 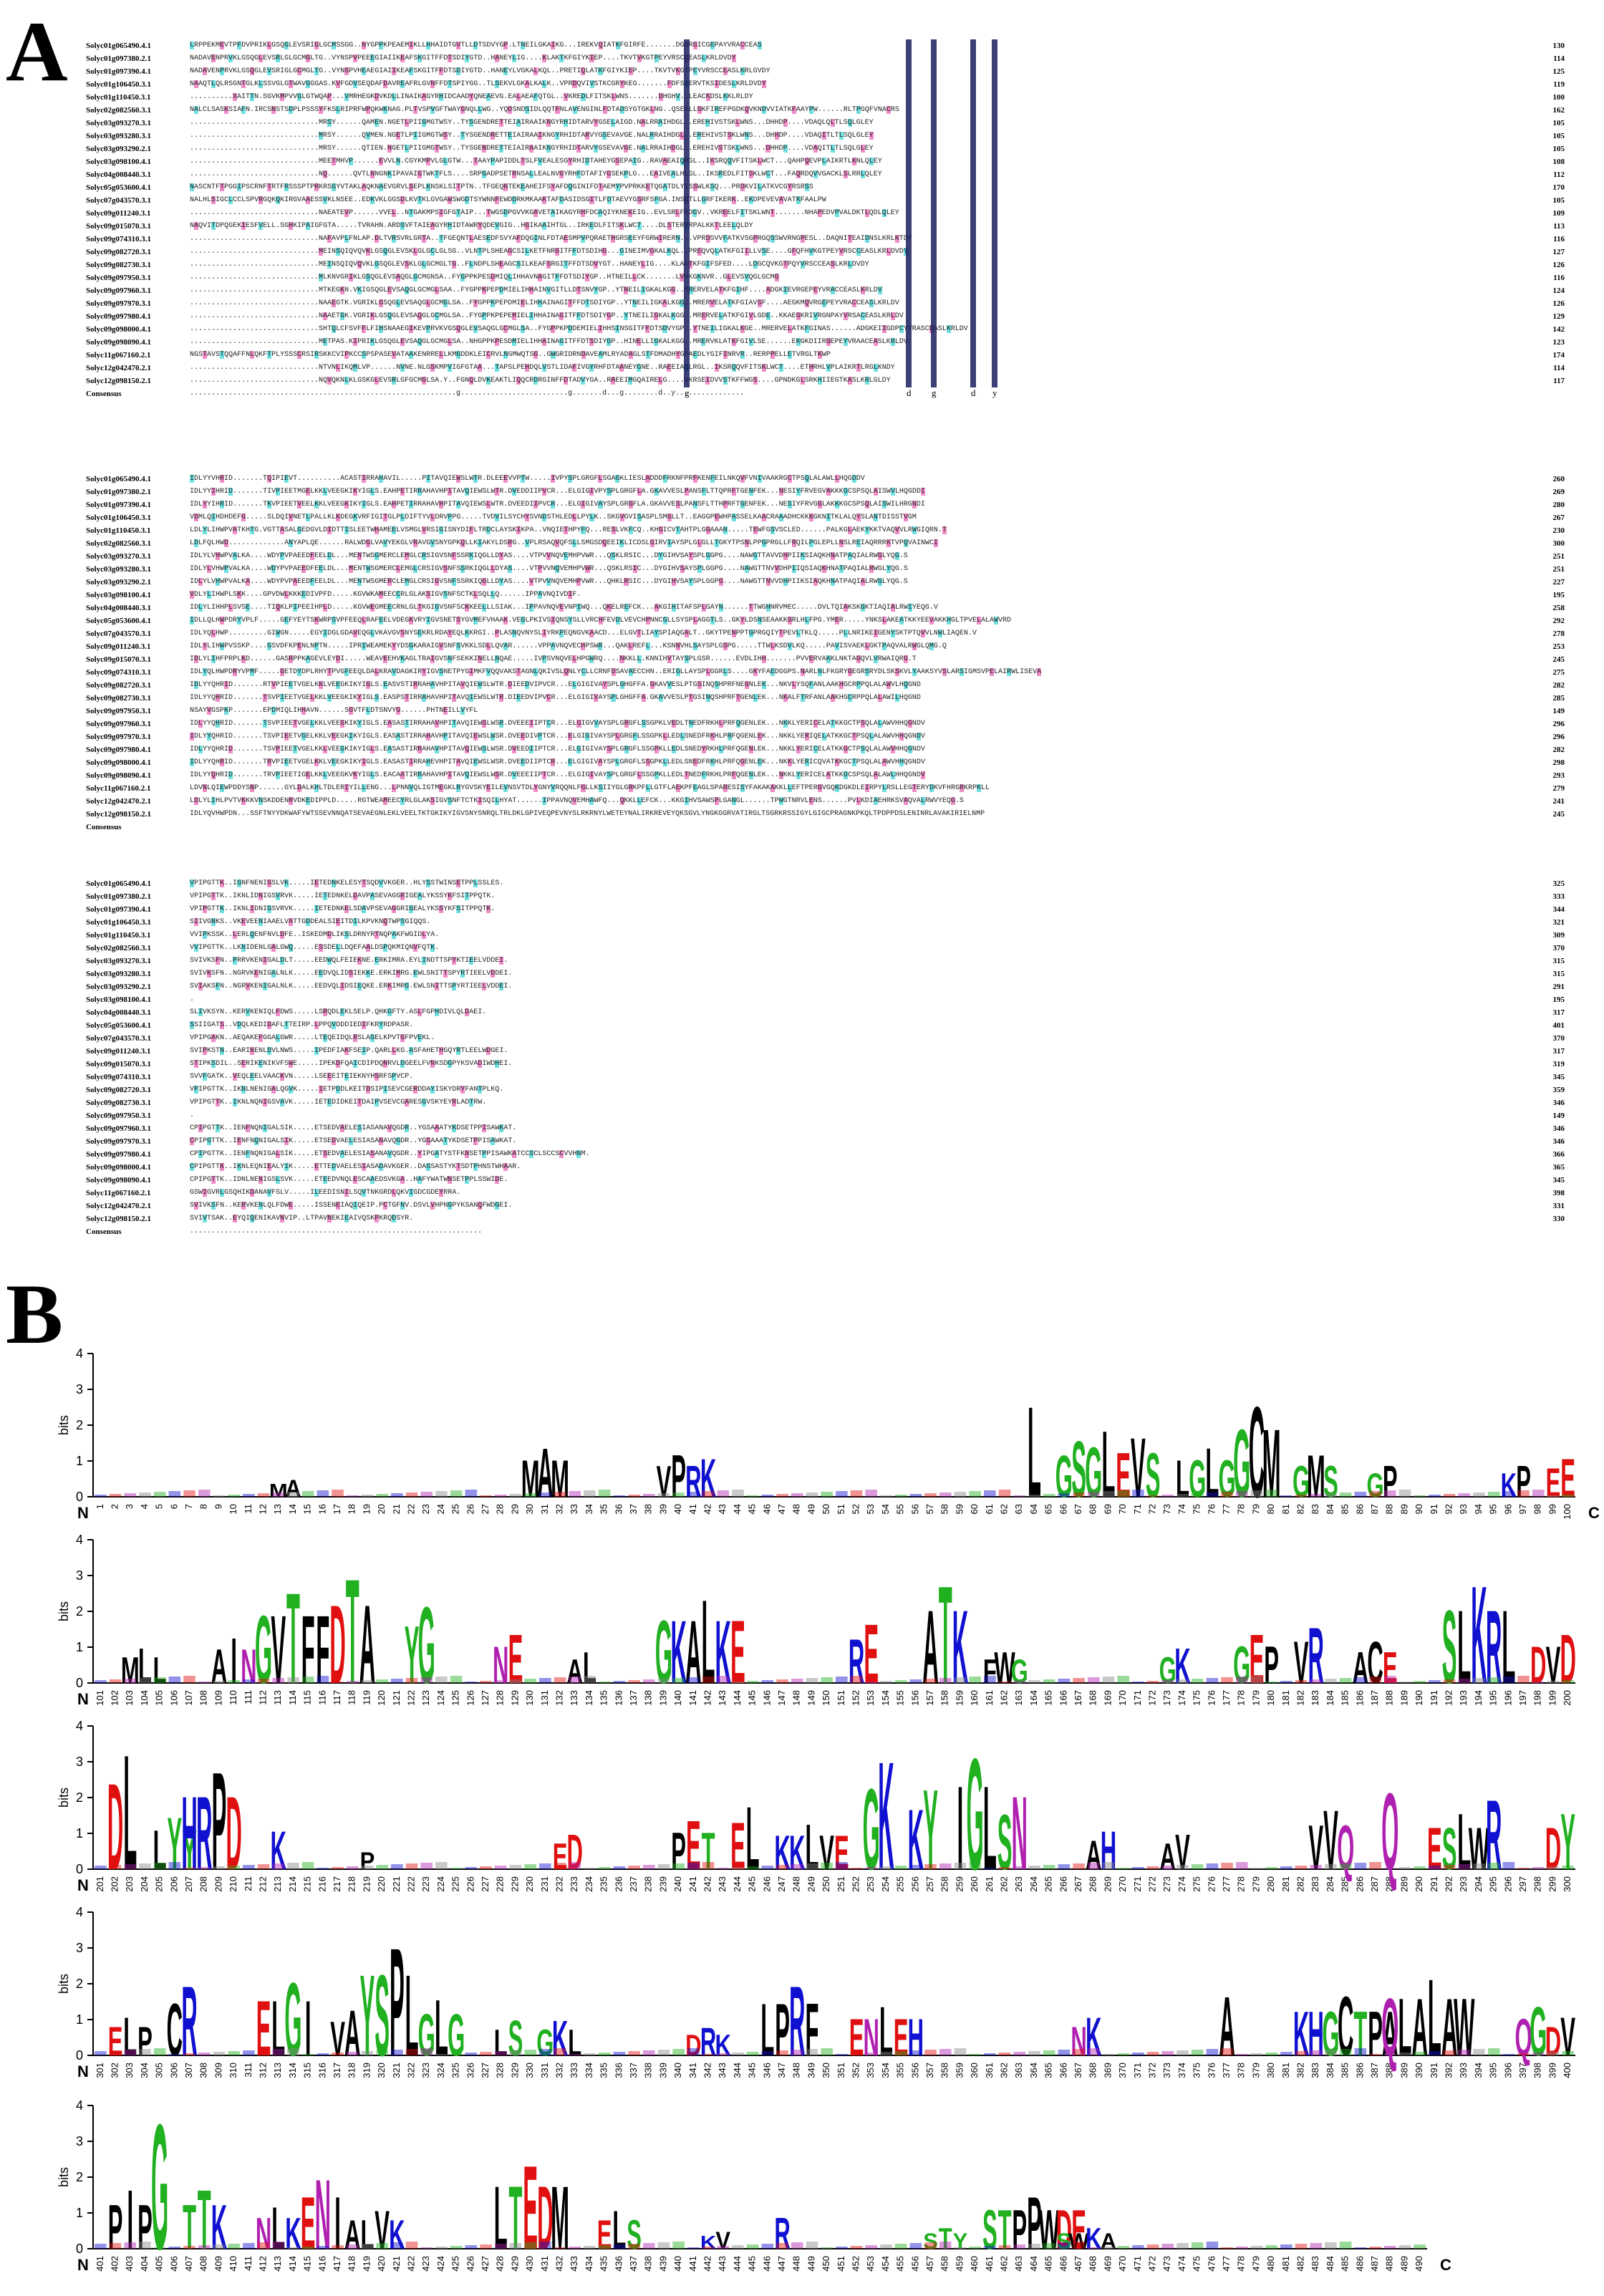 I want to click on position-label: 110, so click(x=233, y=1697).